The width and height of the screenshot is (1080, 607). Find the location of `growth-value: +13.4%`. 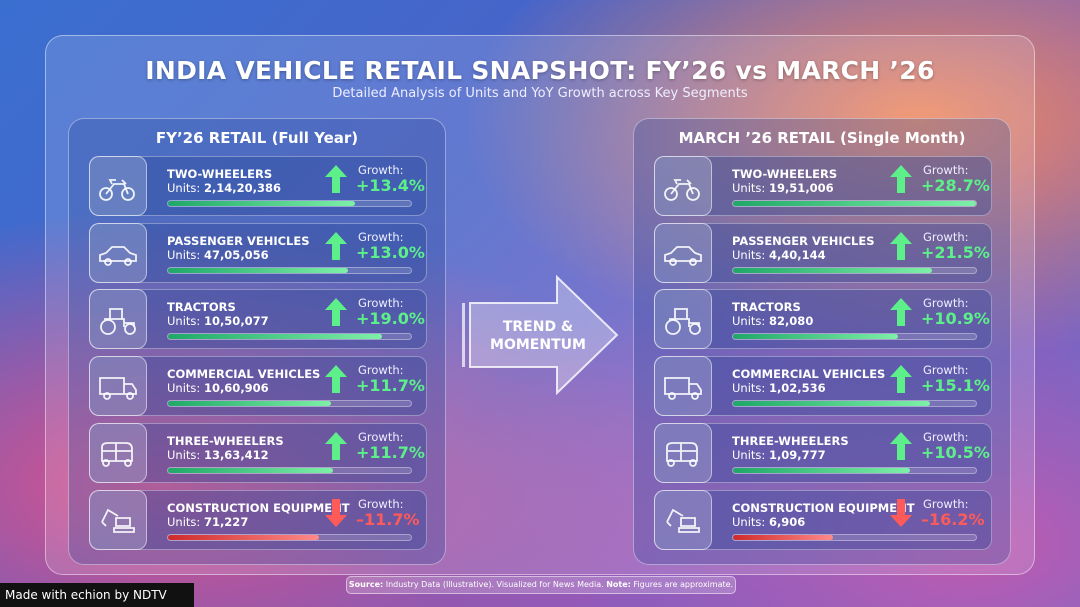

growth-value: +13.4% is located at coordinates (390, 185).